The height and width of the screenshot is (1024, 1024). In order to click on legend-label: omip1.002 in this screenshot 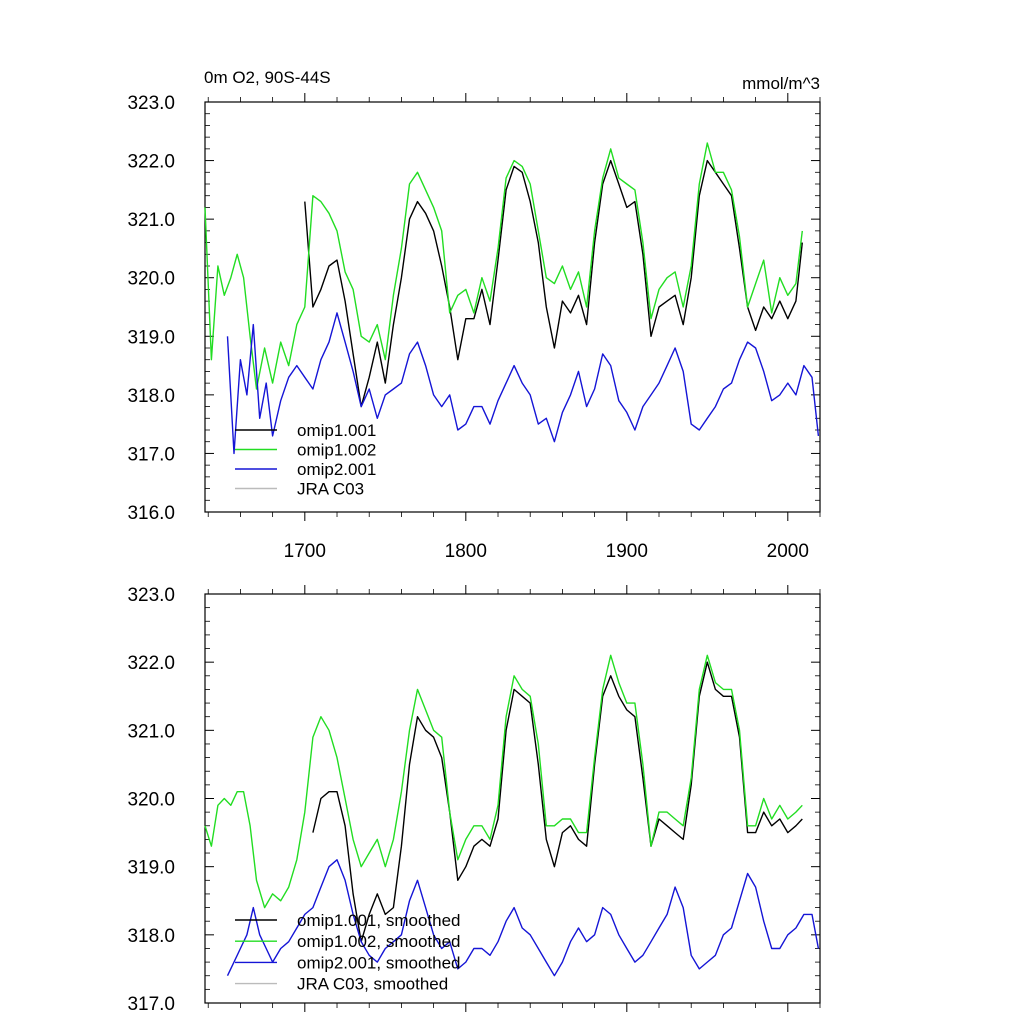, I will do `click(336, 450)`.